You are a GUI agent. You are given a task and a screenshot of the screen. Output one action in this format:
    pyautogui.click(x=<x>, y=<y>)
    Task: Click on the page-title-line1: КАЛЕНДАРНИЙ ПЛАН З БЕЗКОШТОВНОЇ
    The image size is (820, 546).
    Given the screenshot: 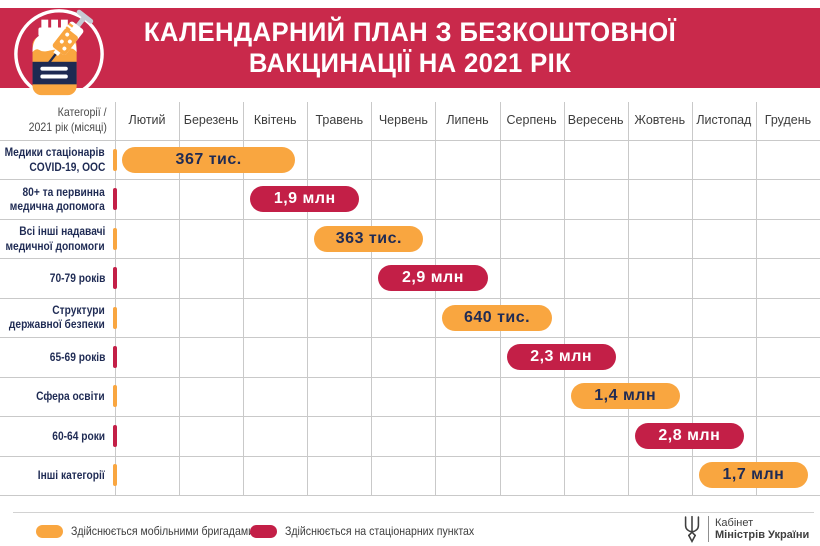 What is the action you would take?
    pyautogui.click(x=410, y=32)
    